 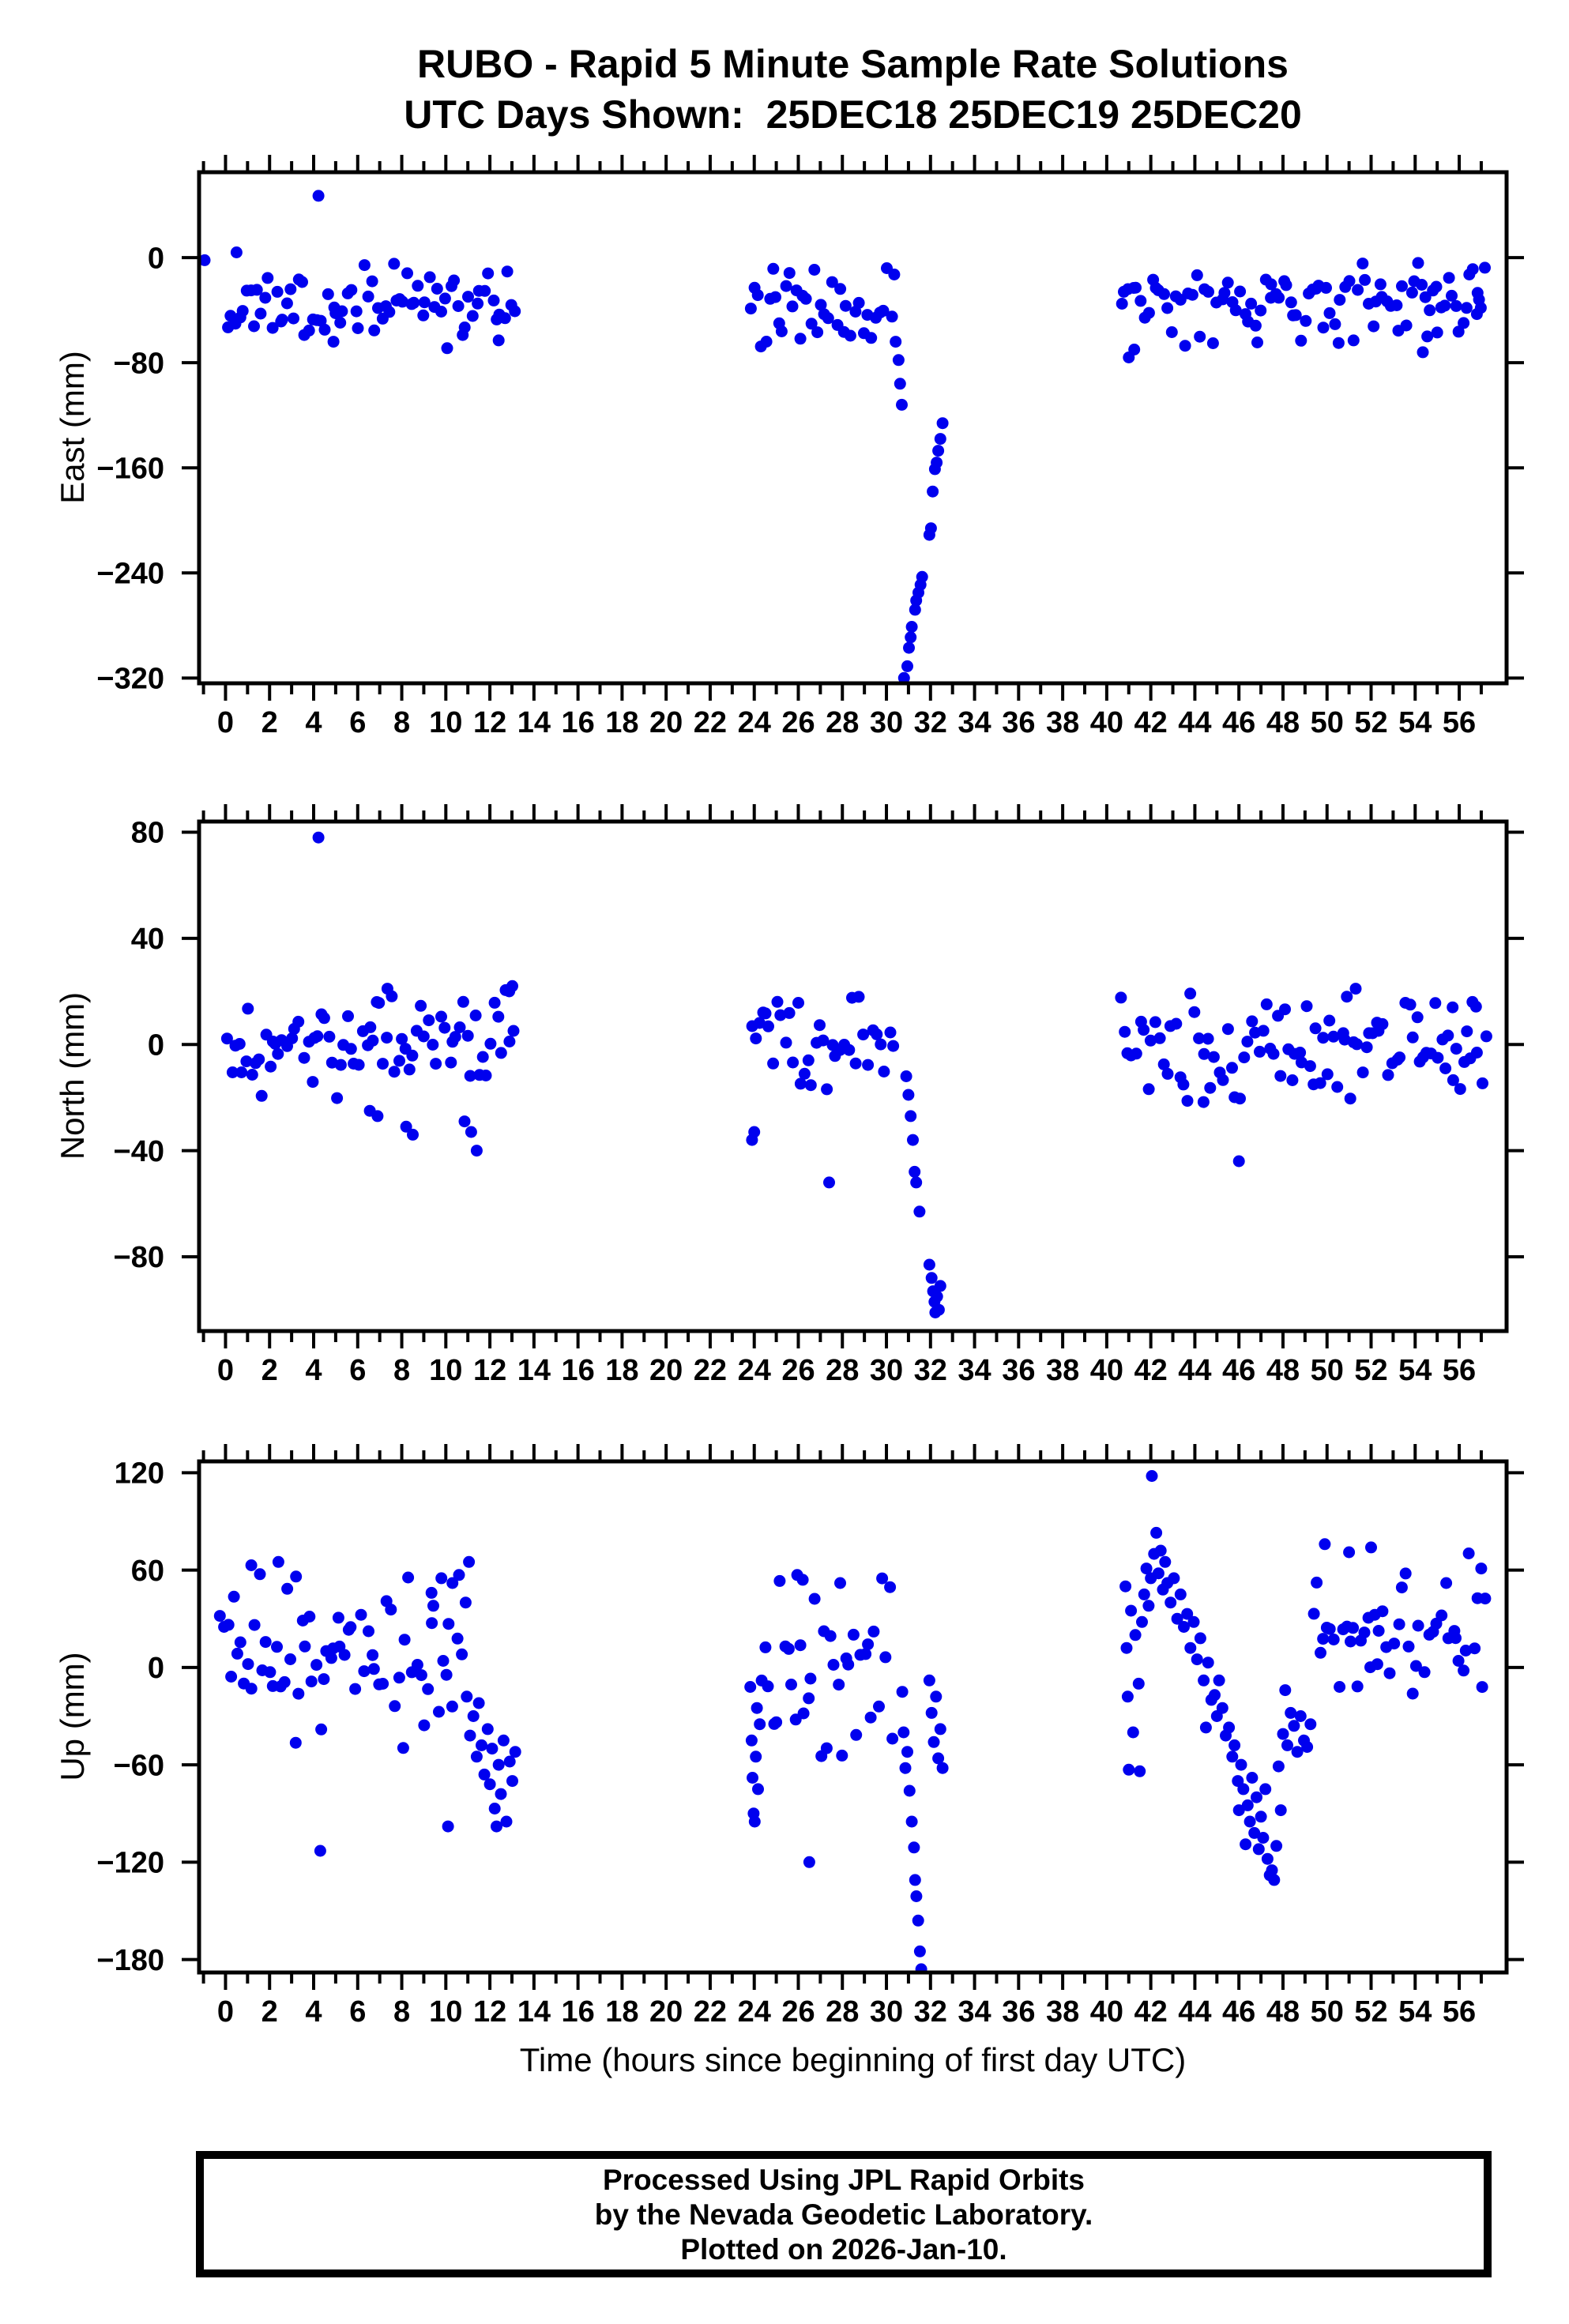 I want to click on up-x-tick-label: 36, so click(x=1019, y=2012).